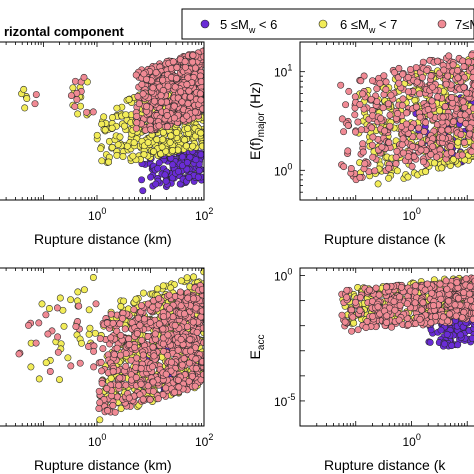 This screenshot has width=474, height=474. Describe the element at coordinates (103, 465) in the screenshot. I see `x-axis-label: Rupture distance (km)` at that location.